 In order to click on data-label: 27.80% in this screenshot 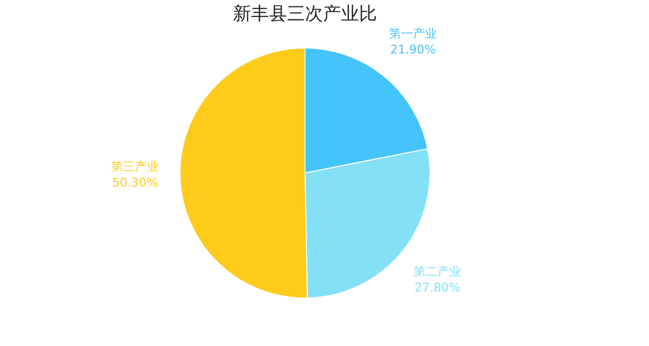, I will do `click(437, 287)`.